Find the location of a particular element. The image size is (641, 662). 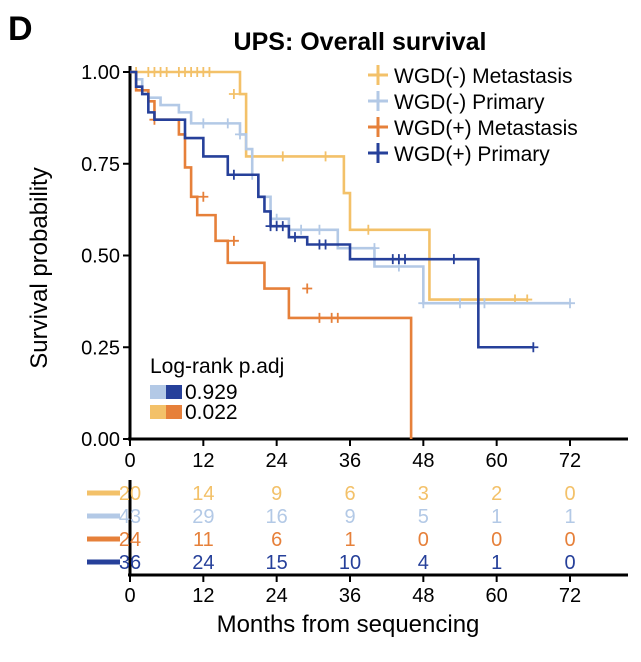

legend-label: WGD(+) Primary is located at coordinates (472, 154).